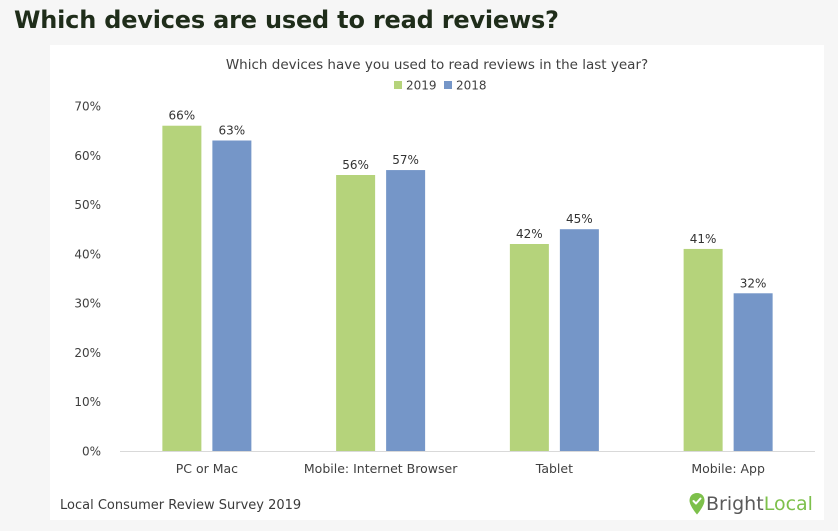 The image size is (838, 531). Describe the element at coordinates (232, 131) in the screenshot. I see `data-label-2018: 63%` at that location.